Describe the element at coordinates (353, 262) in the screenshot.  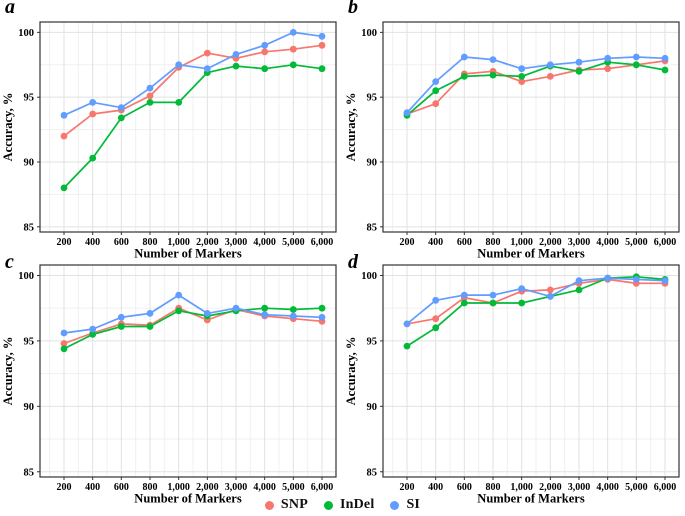
I see `panel-letter-d: d` at that location.